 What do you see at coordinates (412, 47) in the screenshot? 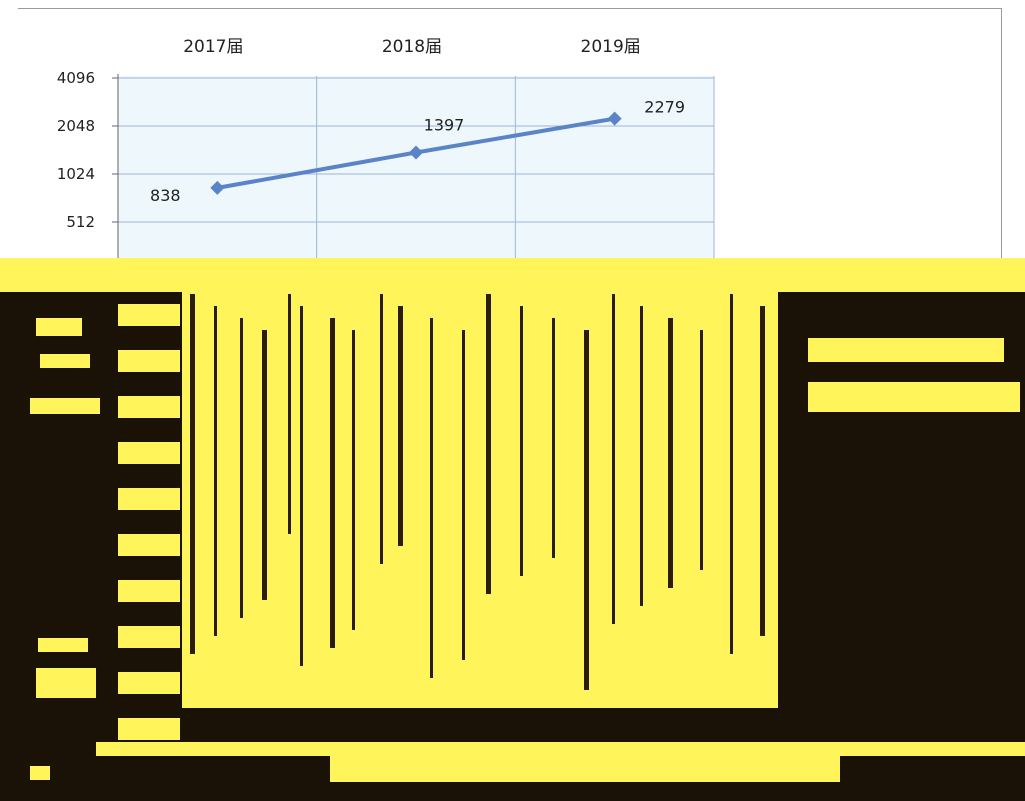
I see `x-category-label: 2018届` at bounding box center [412, 47].